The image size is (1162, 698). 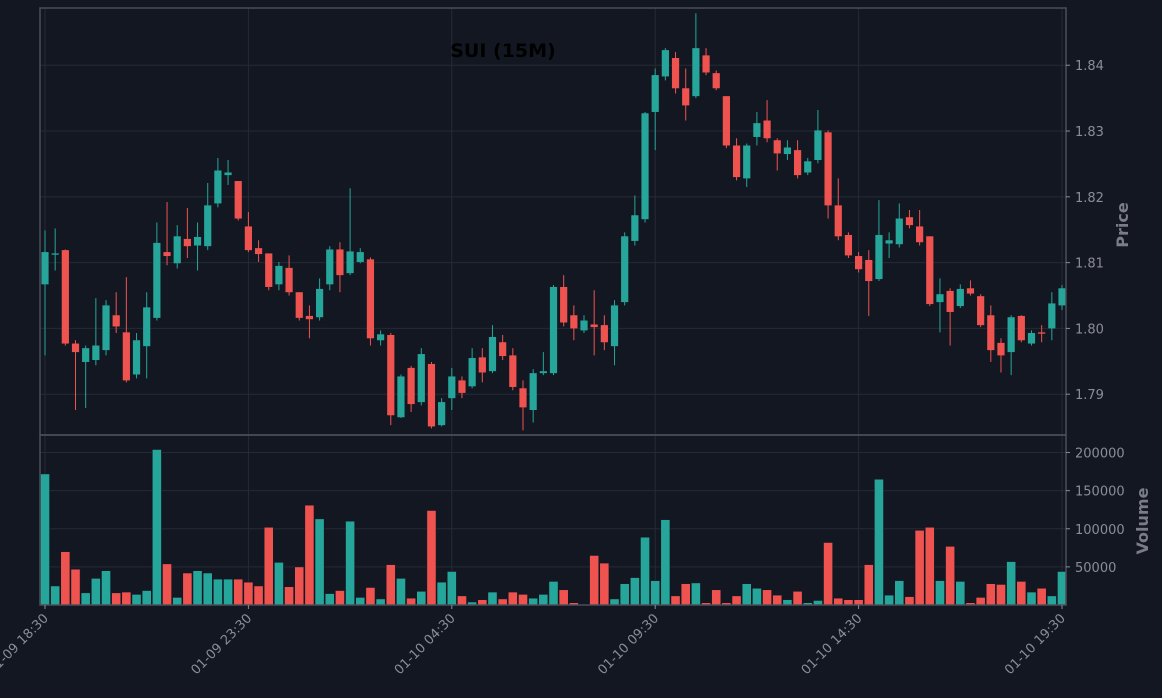 I want to click on y2-tick-label: 150000, so click(x=1100, y=492).